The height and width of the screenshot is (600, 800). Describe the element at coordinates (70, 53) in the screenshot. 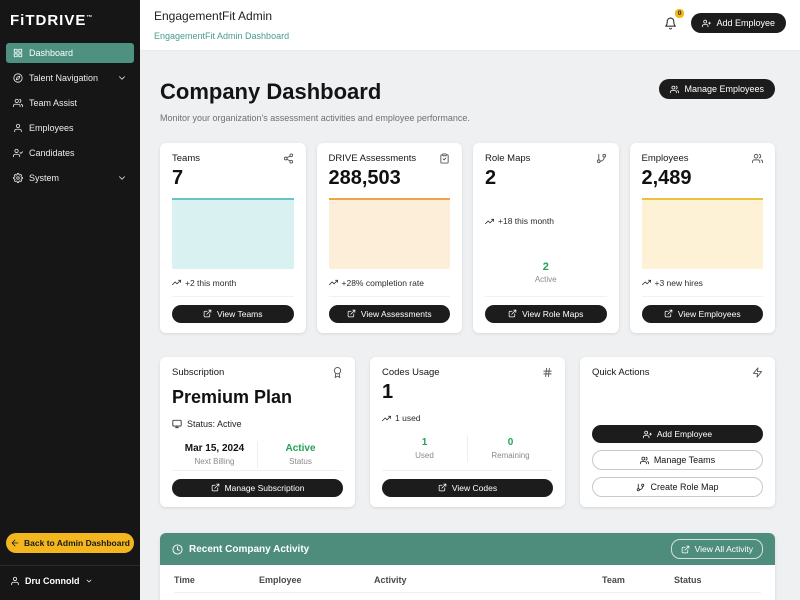

I see `sidebar-item-dashboard: Dashboard` at that location.